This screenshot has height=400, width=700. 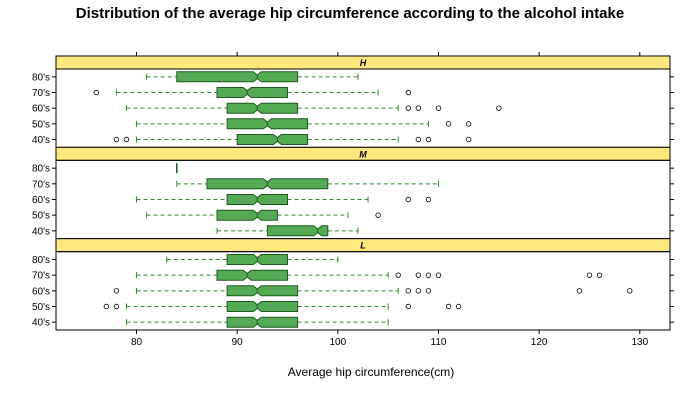 What do you see at coordinates (371, 372) in the screenshot?
I see `x-axis-label: Average hip circumference(cm)` at bounding box center [371, 372].